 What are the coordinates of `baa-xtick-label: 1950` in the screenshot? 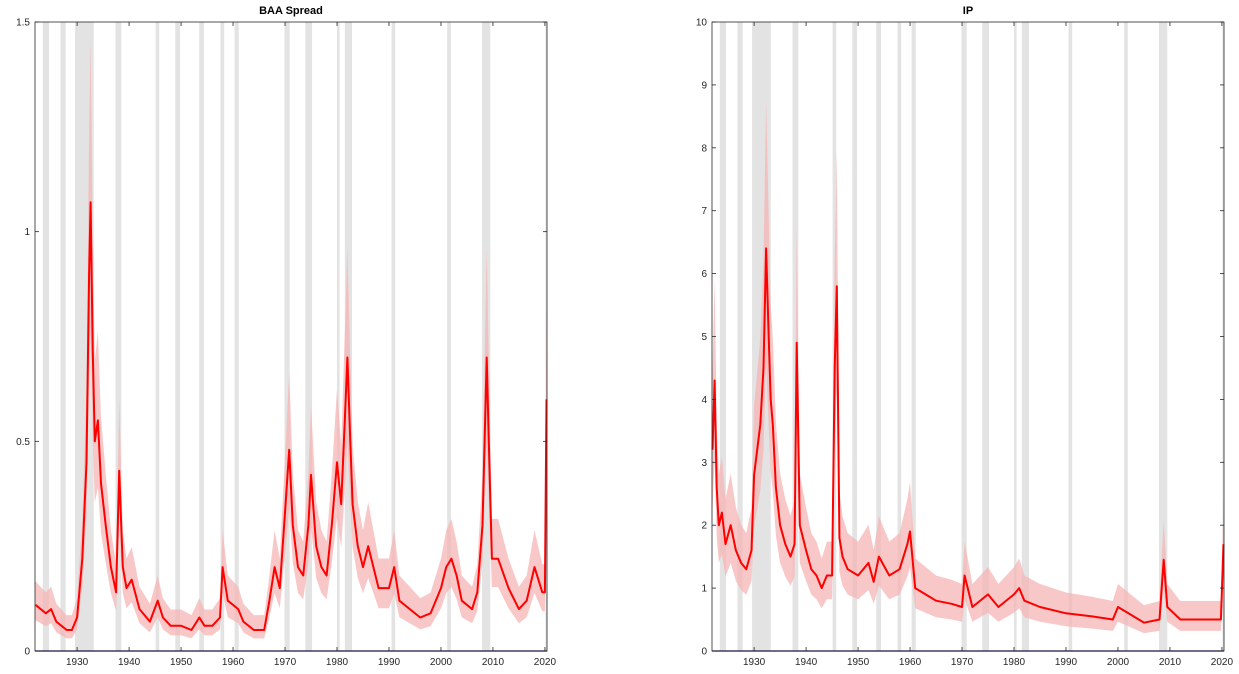 It's located at (181, 662).